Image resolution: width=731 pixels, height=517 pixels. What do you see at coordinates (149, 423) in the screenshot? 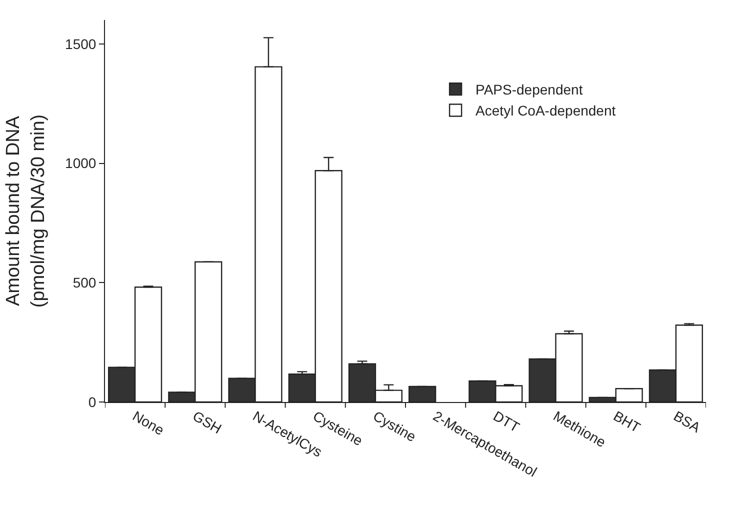
I see `x-tick-label: None` at bounding box center [149, 423].